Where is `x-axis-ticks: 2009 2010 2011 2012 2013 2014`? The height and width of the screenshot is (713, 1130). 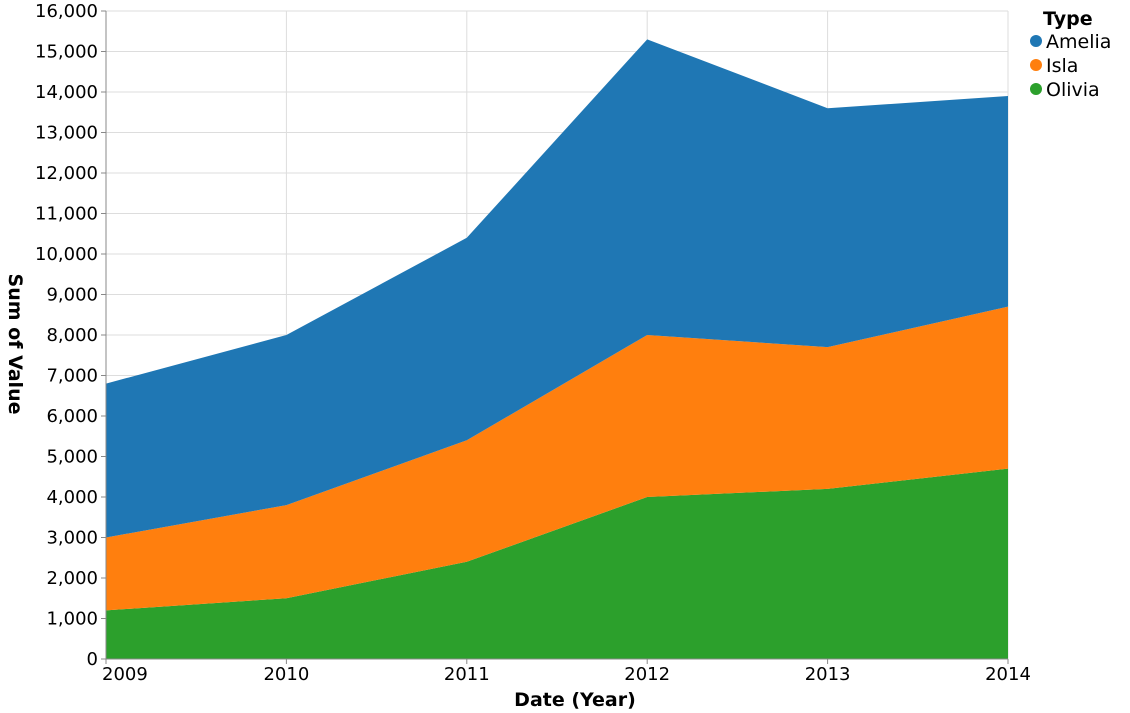
x-axis-ticks: 2009 2010 2011 2012 2013 2014 is located at coordinates (566, 672).